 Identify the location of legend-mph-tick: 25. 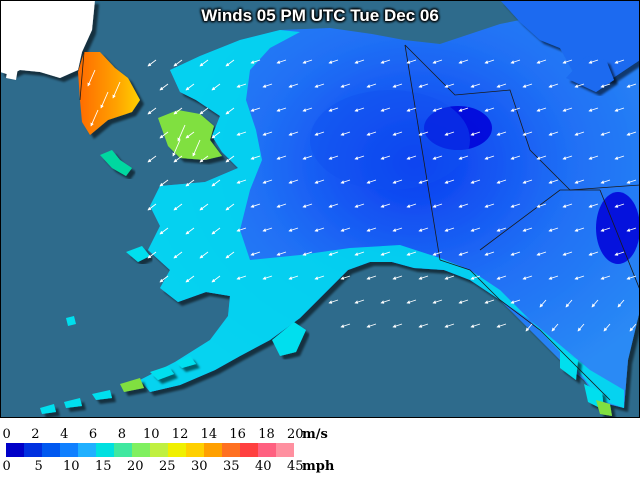
(167, 466).